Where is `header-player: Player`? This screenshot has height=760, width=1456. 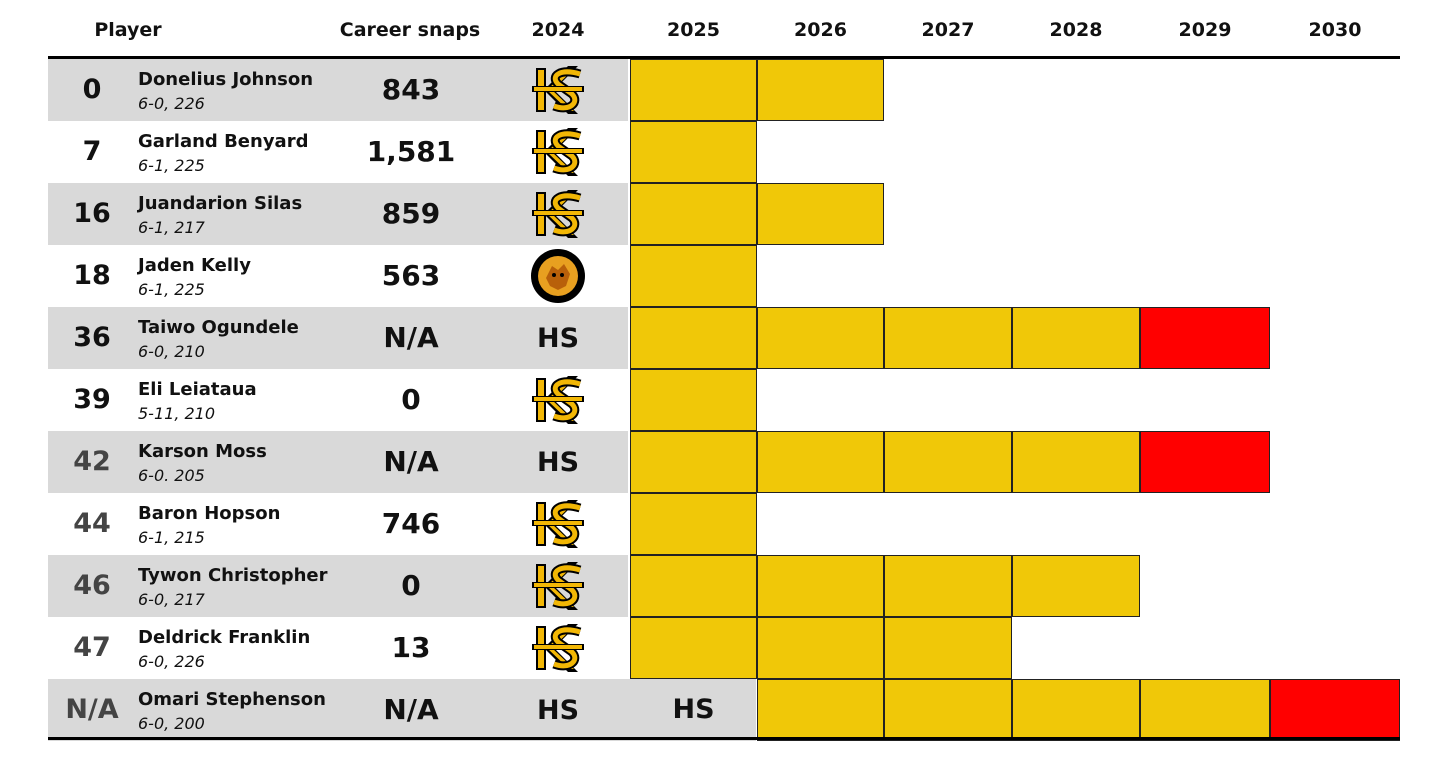
header-player: Player is located at coordinates (128, 30).